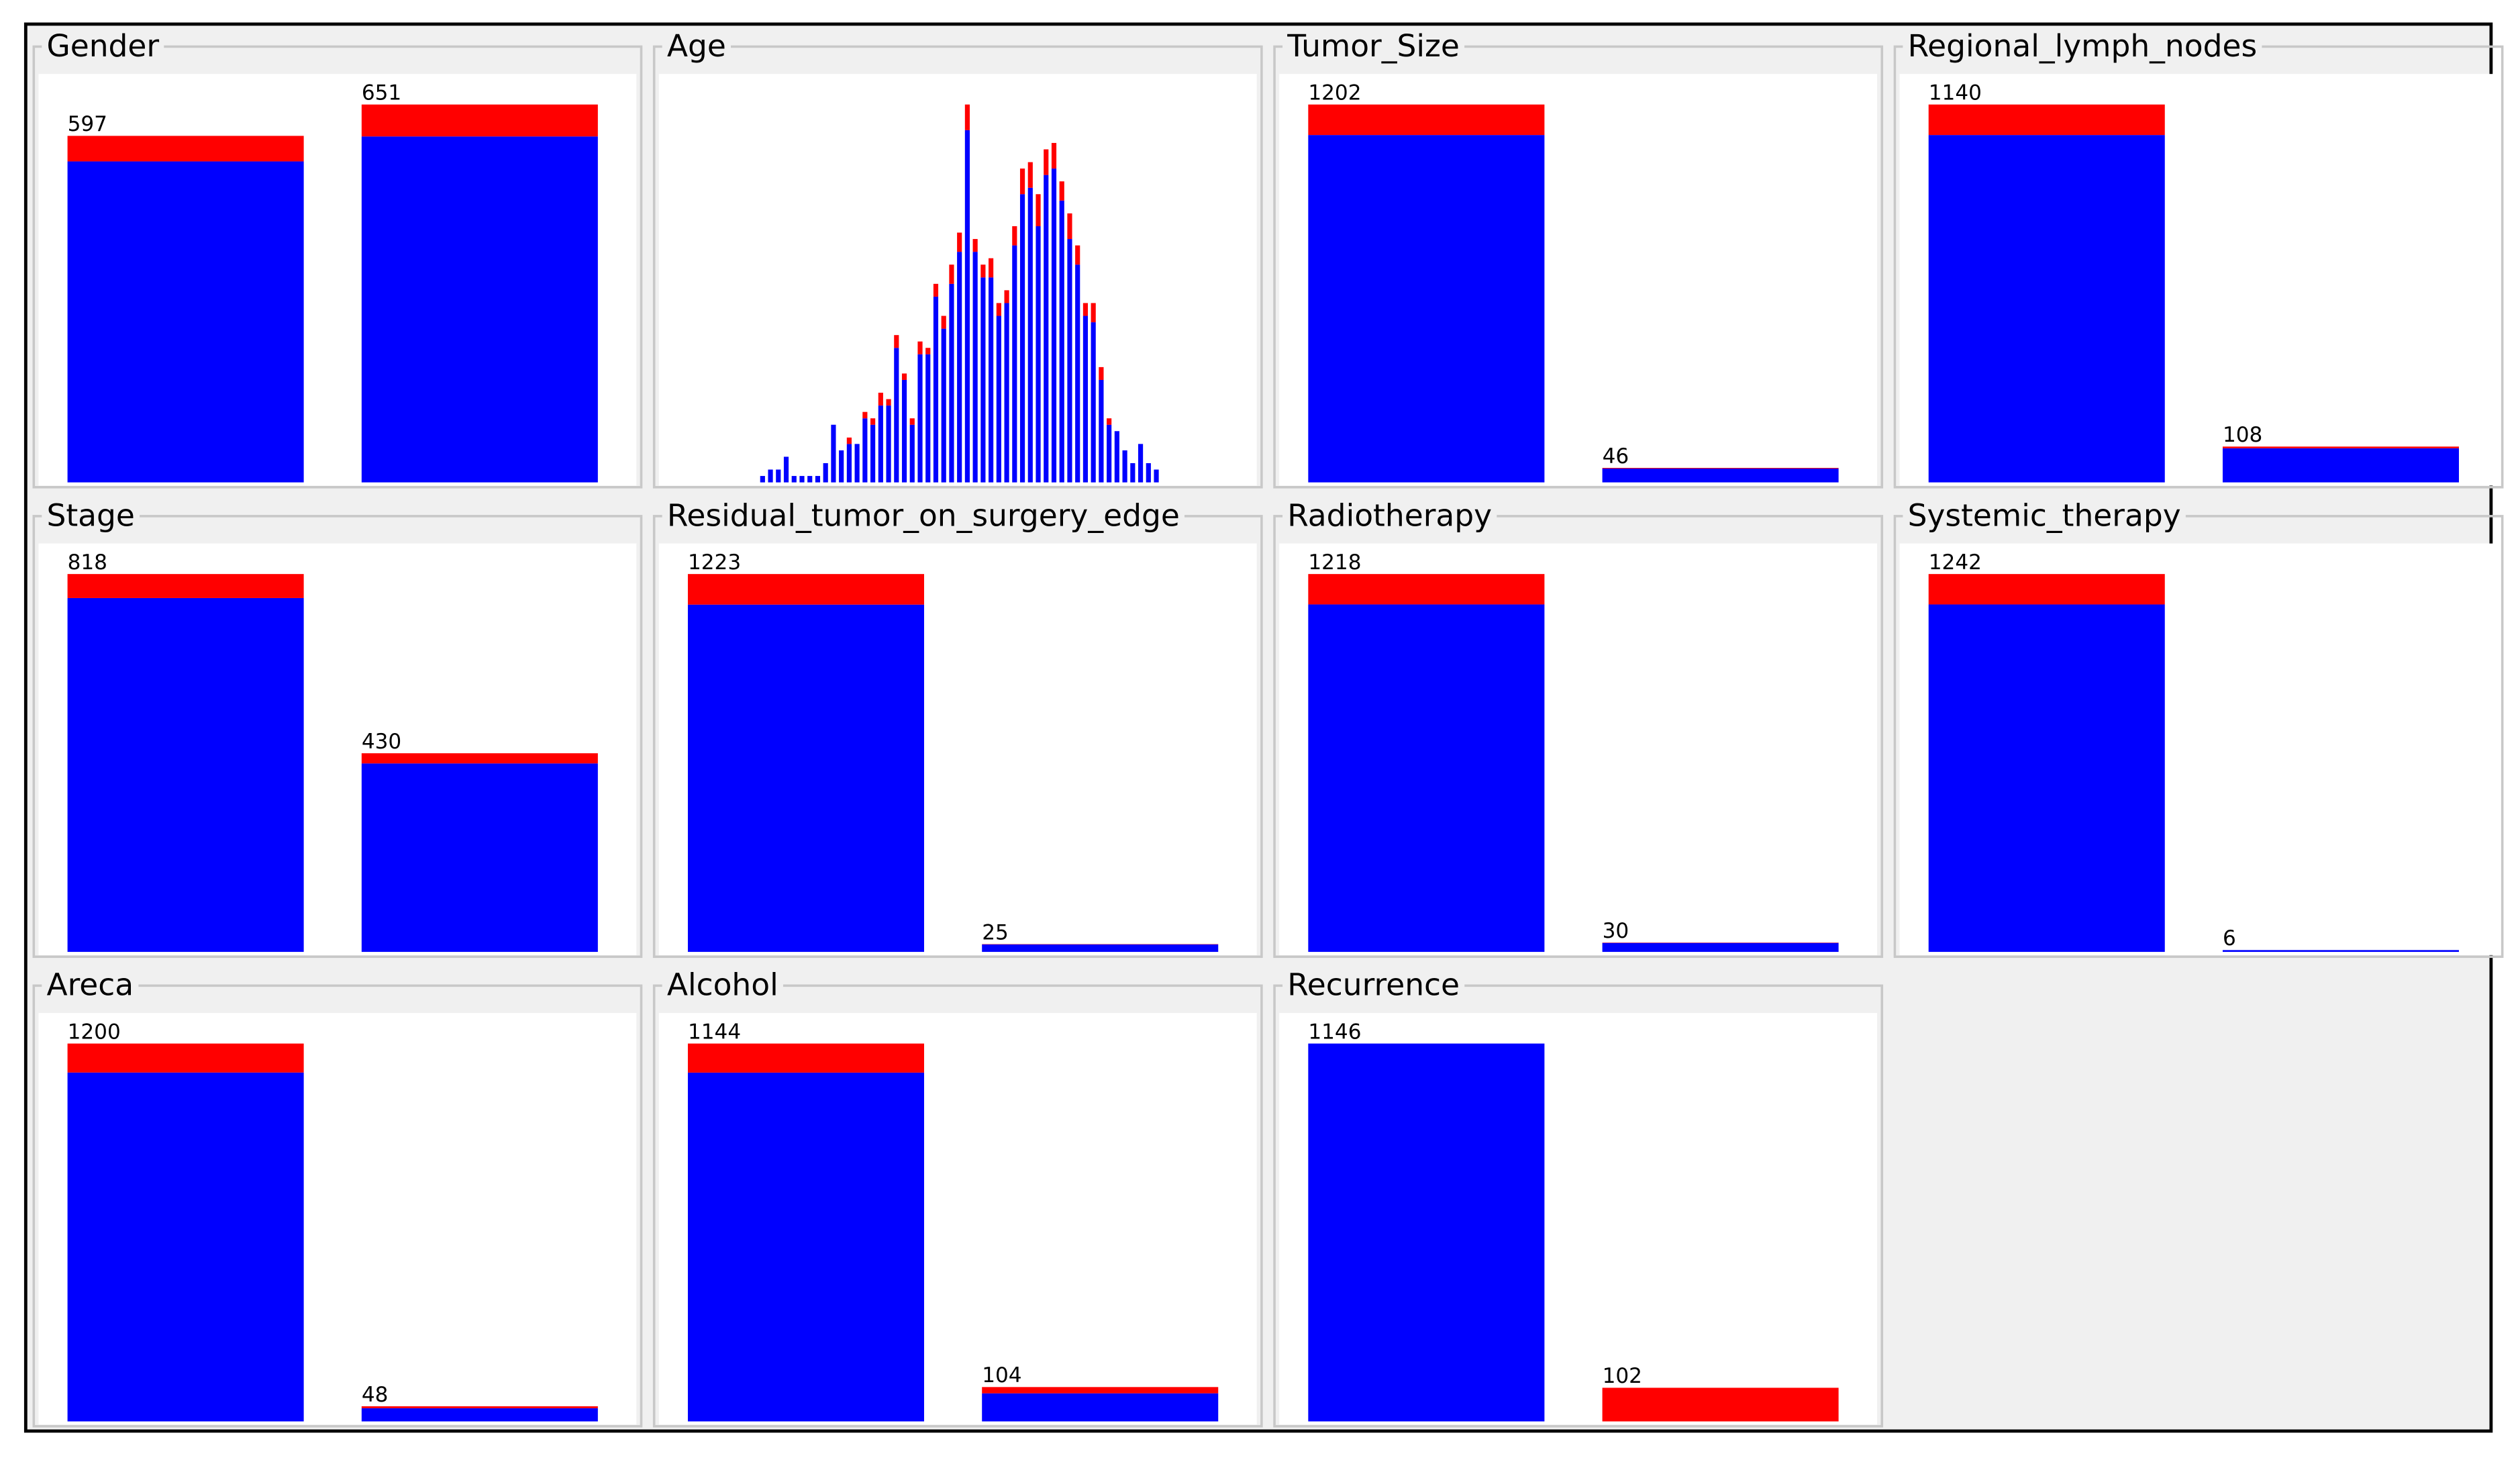 This screenshot has height=1460, width=2520. I want to click on panel-title: Tumor_Size, so click(1373, 46).